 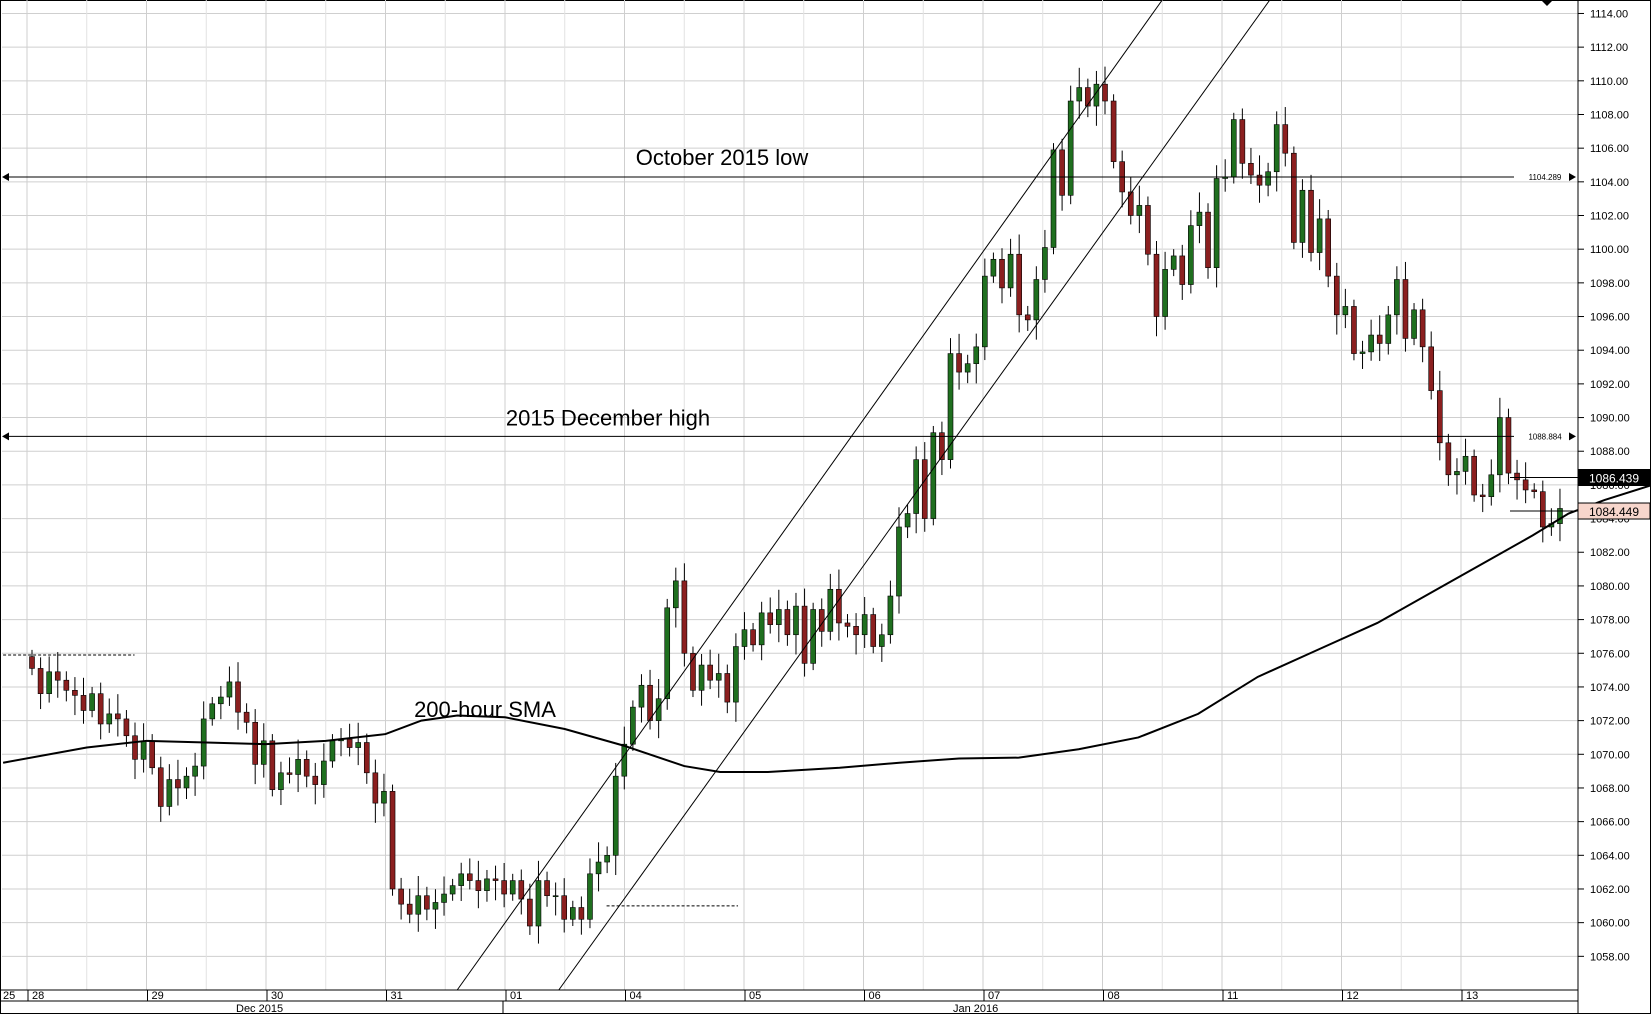 I want to click on level-arrow-right, so click(x=1572, y=176).